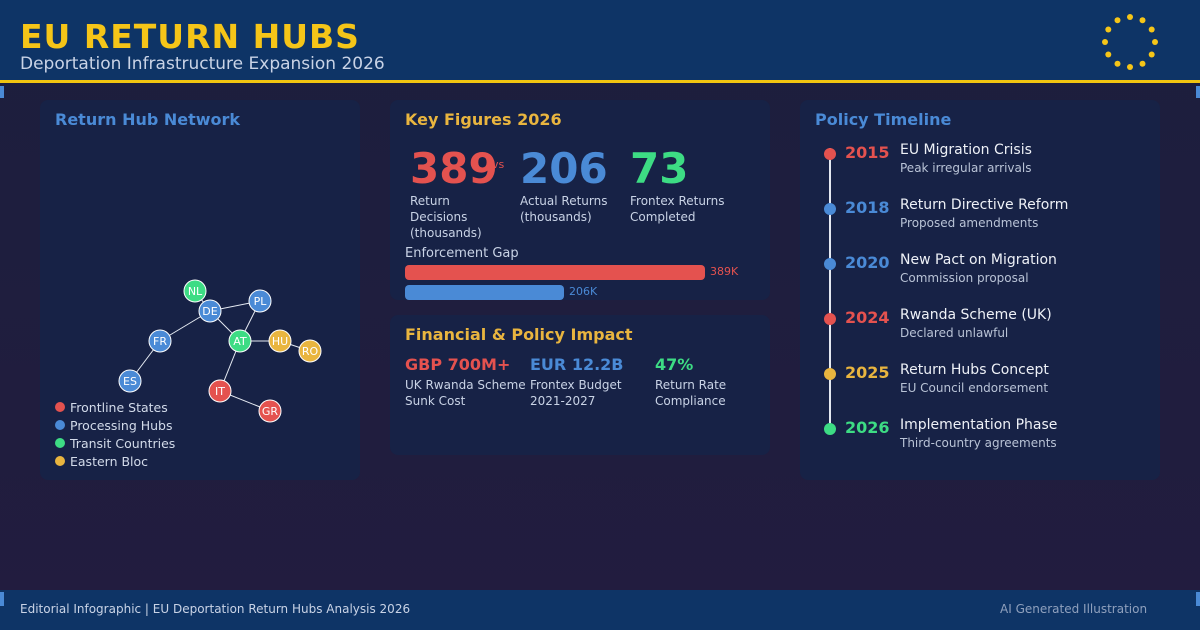 The image size is (1200, 630). What do you see at coordinates (867, 152) in the screenshot?
I see `timeline-year: 2015` at bounding box center [867, 152].